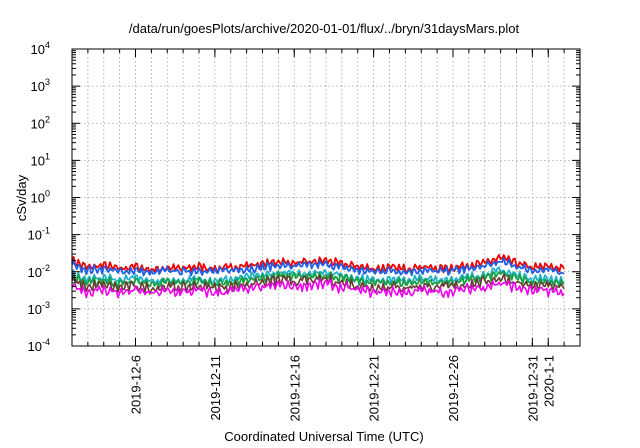 The image size is (640, 448). I want to click on y-tick-label: 10⁻³, so click(39, 308).